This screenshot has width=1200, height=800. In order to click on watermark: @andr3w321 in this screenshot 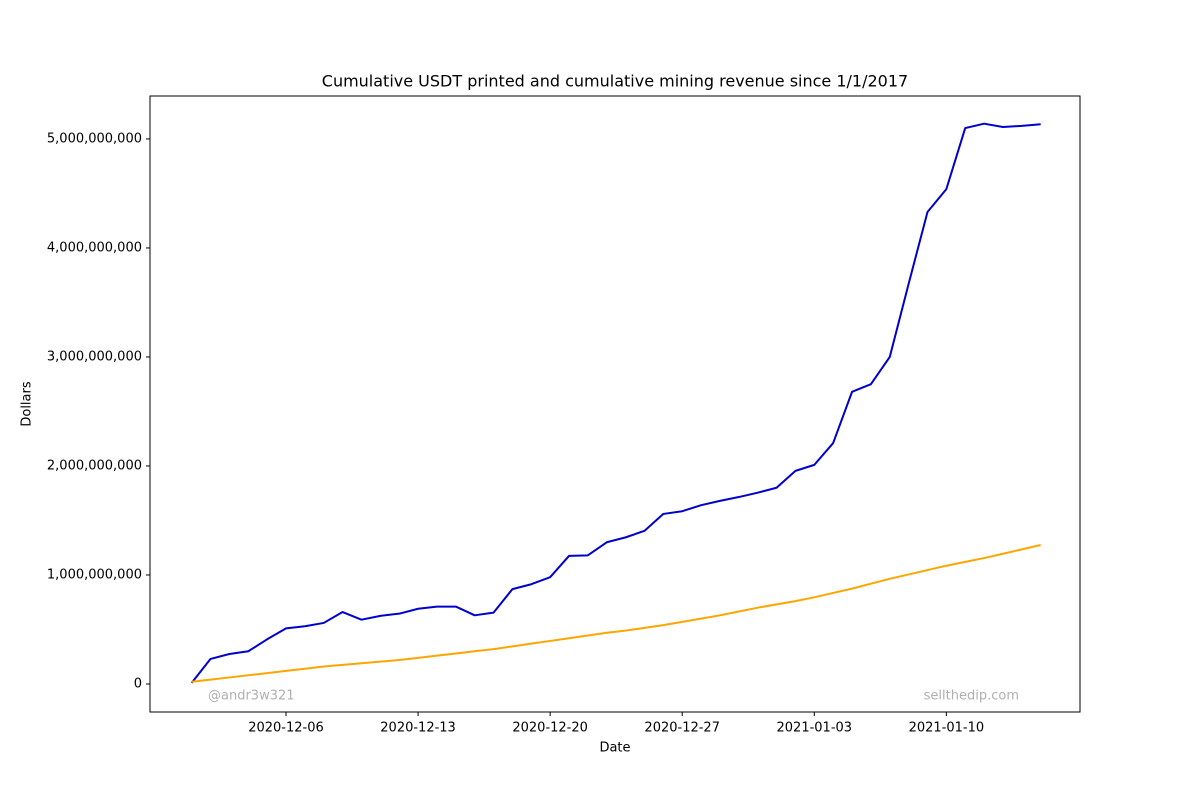, I will do `click(251, 696)`.